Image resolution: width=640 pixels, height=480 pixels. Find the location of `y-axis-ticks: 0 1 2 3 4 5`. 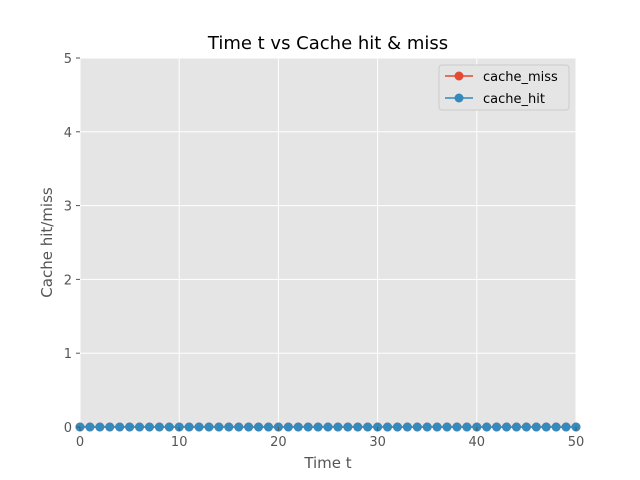

y-axis-ticks: 0 1 2 3 4 5 is located at coordinates (72, 244).